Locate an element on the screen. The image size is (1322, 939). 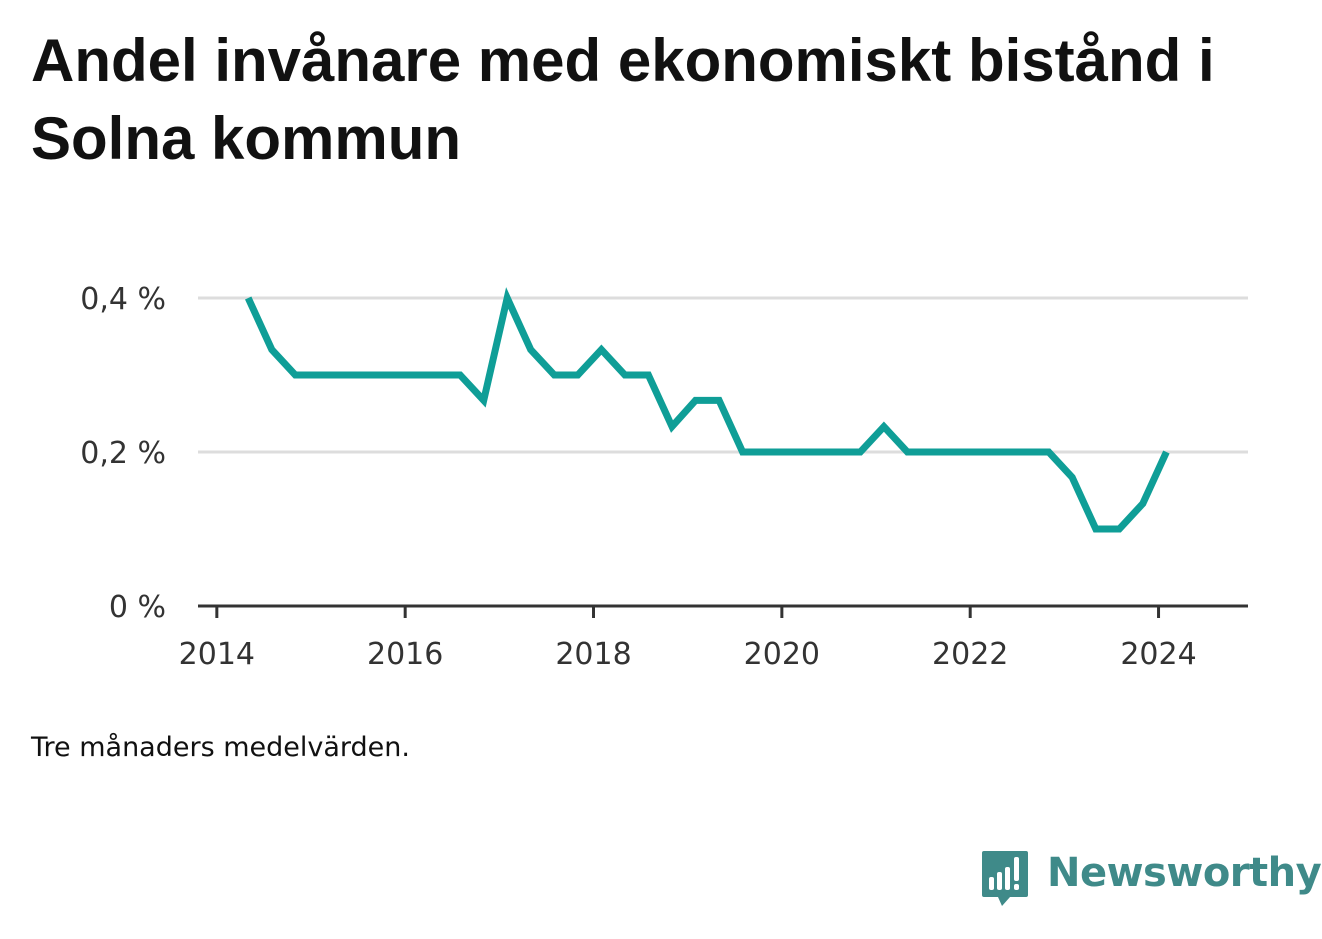
x-tick-label: 2016 is located at coordinates (405, 654).